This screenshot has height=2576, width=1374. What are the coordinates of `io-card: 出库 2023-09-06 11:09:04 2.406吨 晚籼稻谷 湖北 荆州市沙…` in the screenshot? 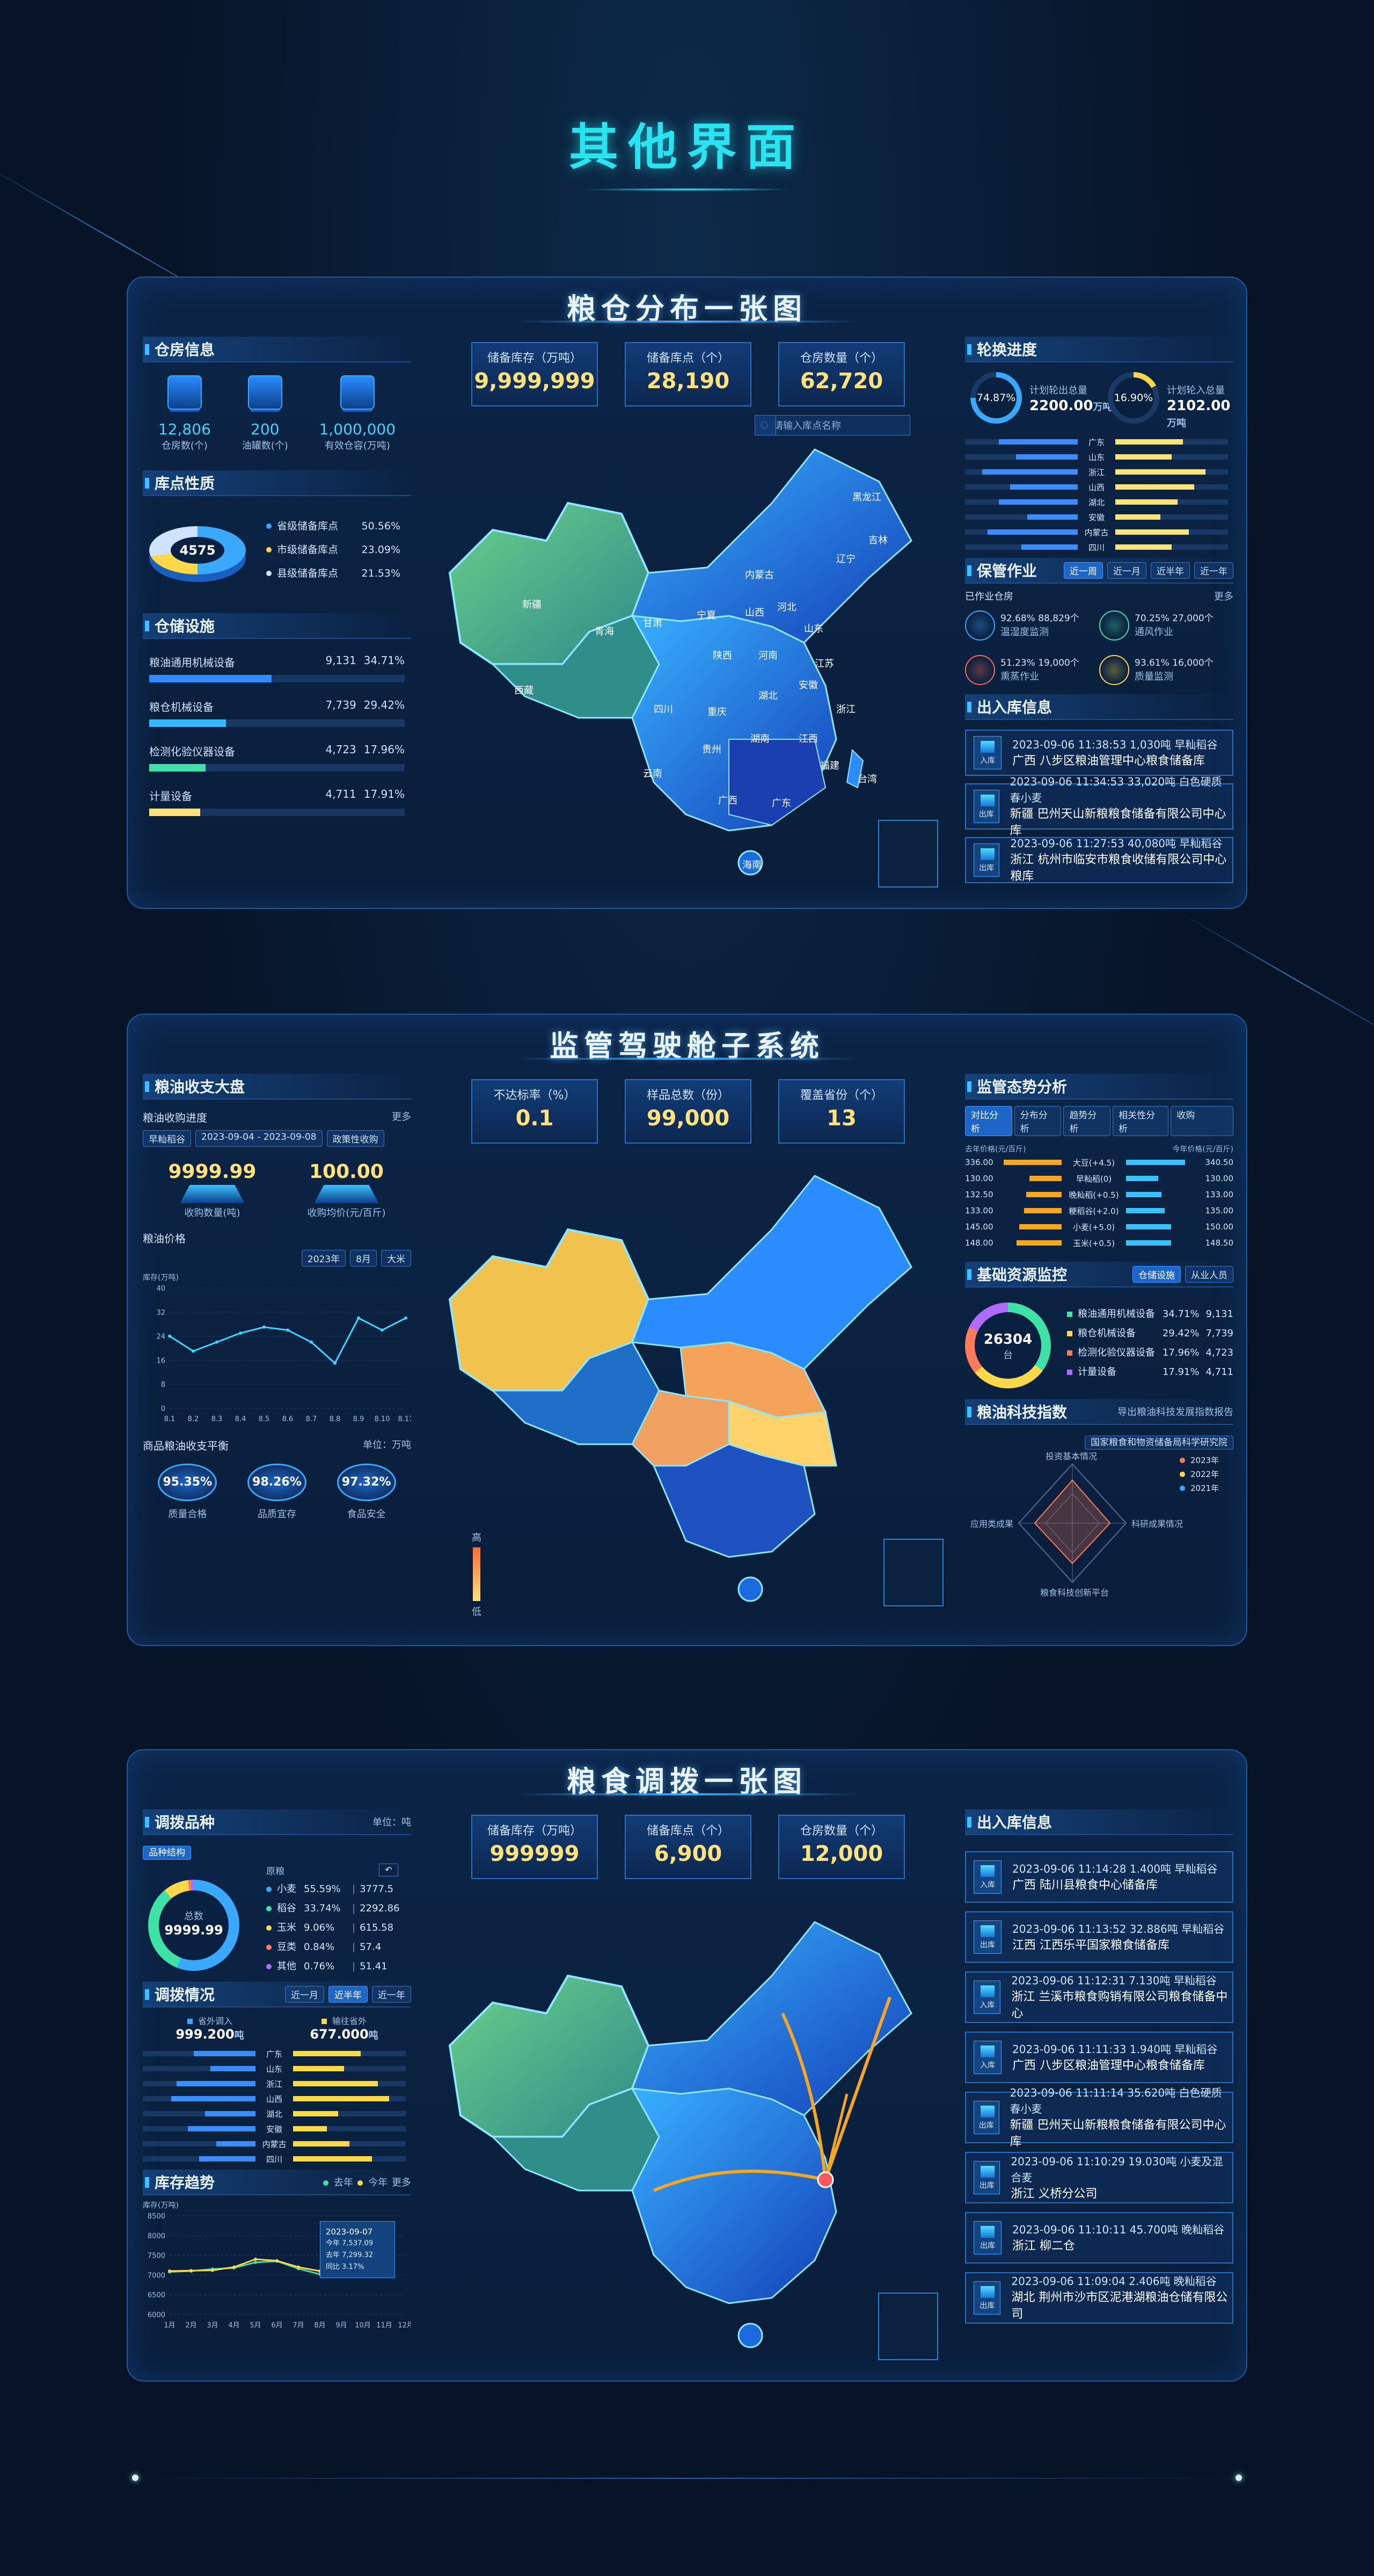 It's located at (1099, 2298).